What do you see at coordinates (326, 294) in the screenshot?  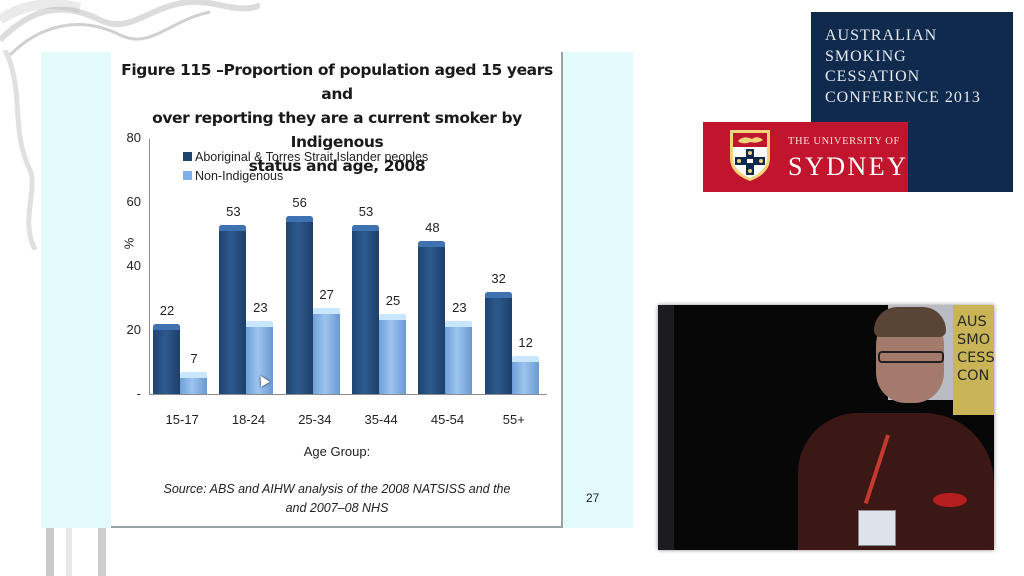 I see `bar-value-label: 27` at bounding box center [326, 294].